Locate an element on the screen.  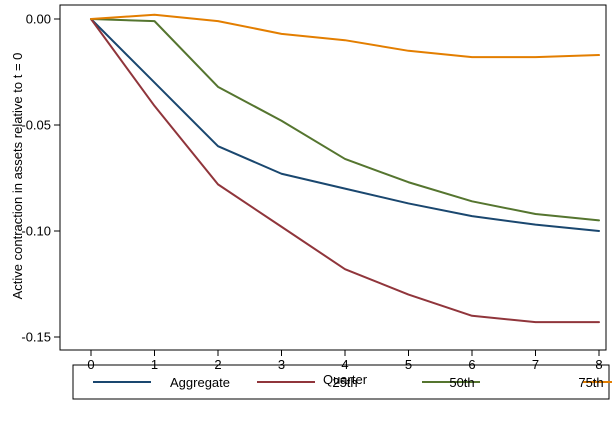
y-tick-label: 0.00 is located at coordinates (38, 19).